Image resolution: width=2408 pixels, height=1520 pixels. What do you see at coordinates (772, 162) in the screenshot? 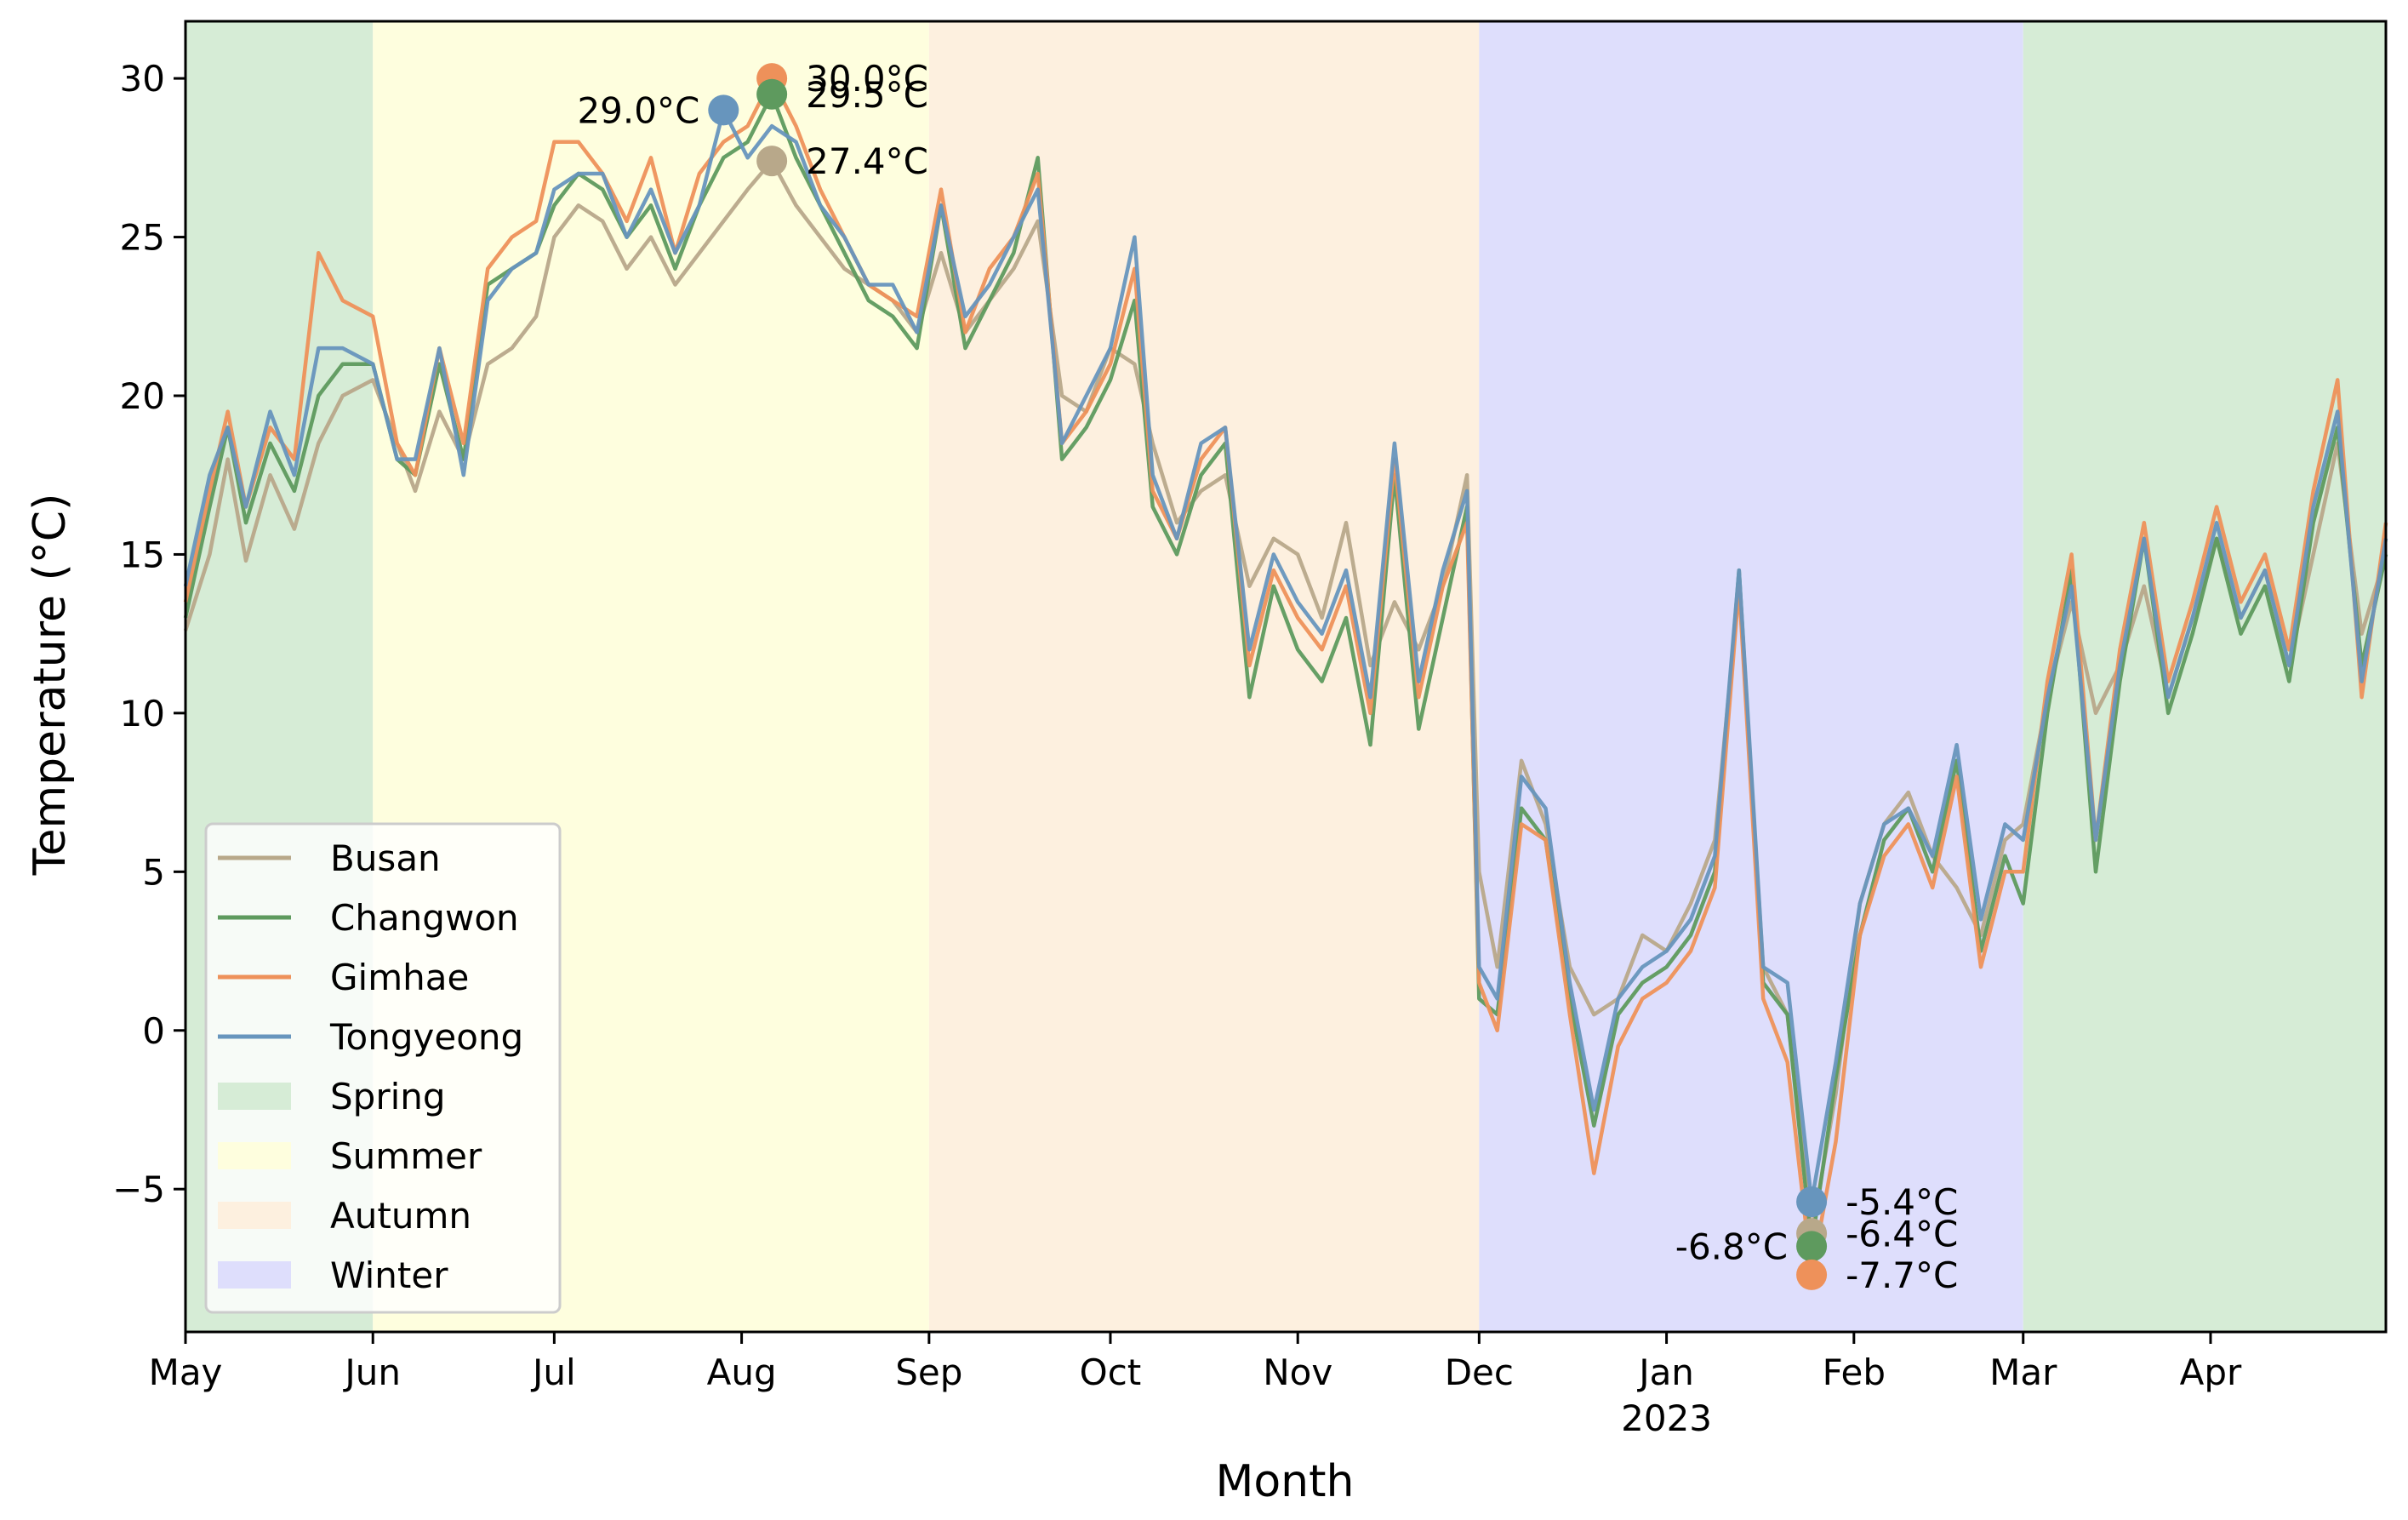
I see `annotation-marker-busan-max` at bounding box center [772, 162].